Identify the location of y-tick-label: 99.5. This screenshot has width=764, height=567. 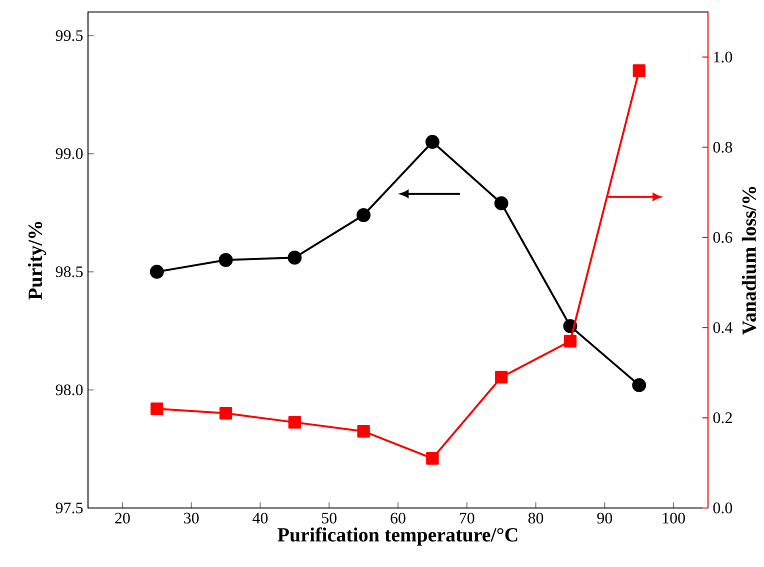
(69, 36).